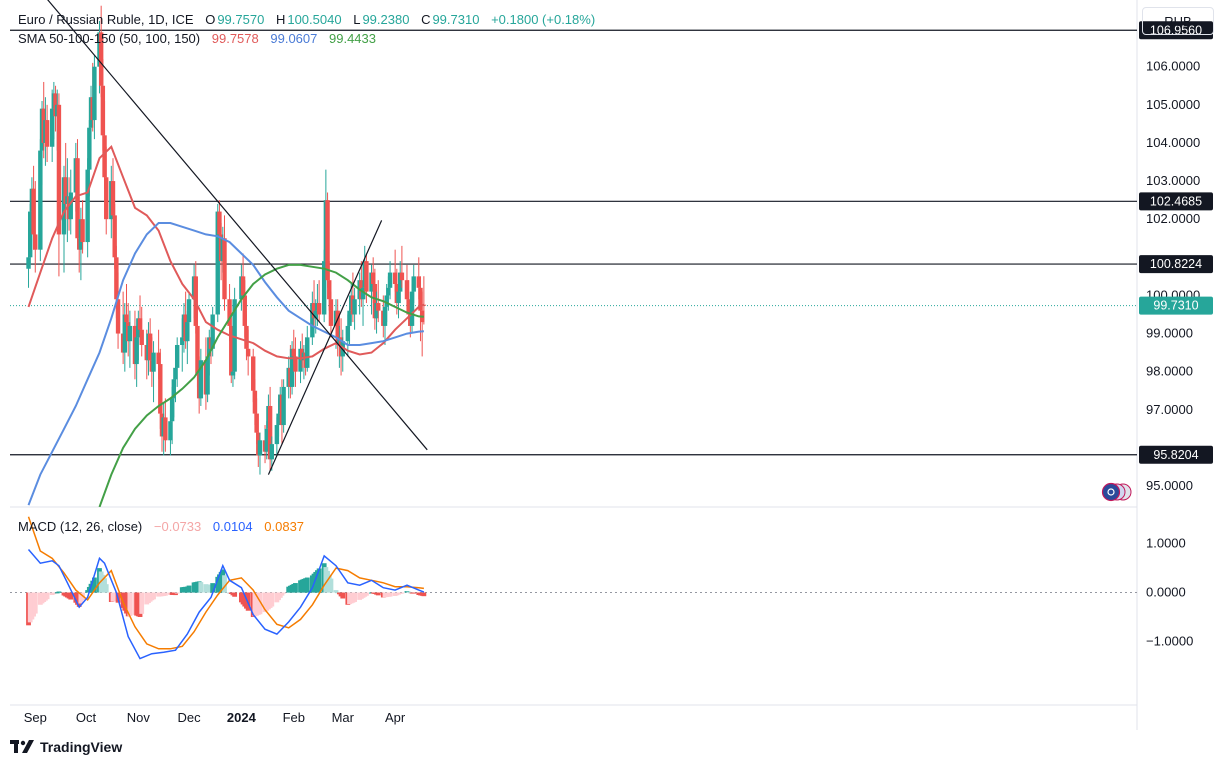 The height and width of the screenshot is (768, 1225). What do you see at coordinates (226, 594) in the screenshot?
I see `macd-histogram-group` at bounding box center [226, 594].